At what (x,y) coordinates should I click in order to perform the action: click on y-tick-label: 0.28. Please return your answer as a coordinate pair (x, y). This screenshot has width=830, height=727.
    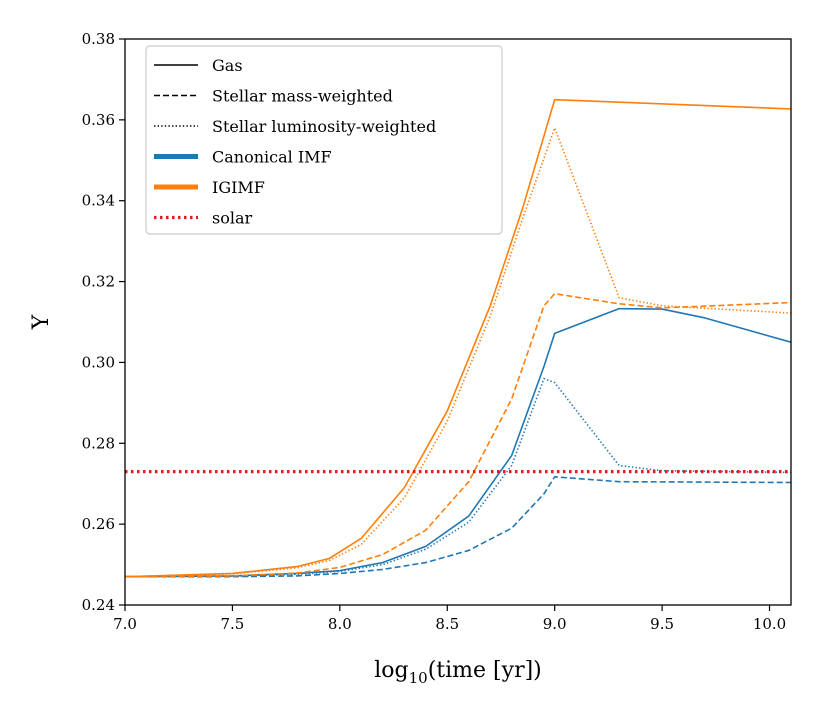
    Looking at the image, I should click on (98, 443).